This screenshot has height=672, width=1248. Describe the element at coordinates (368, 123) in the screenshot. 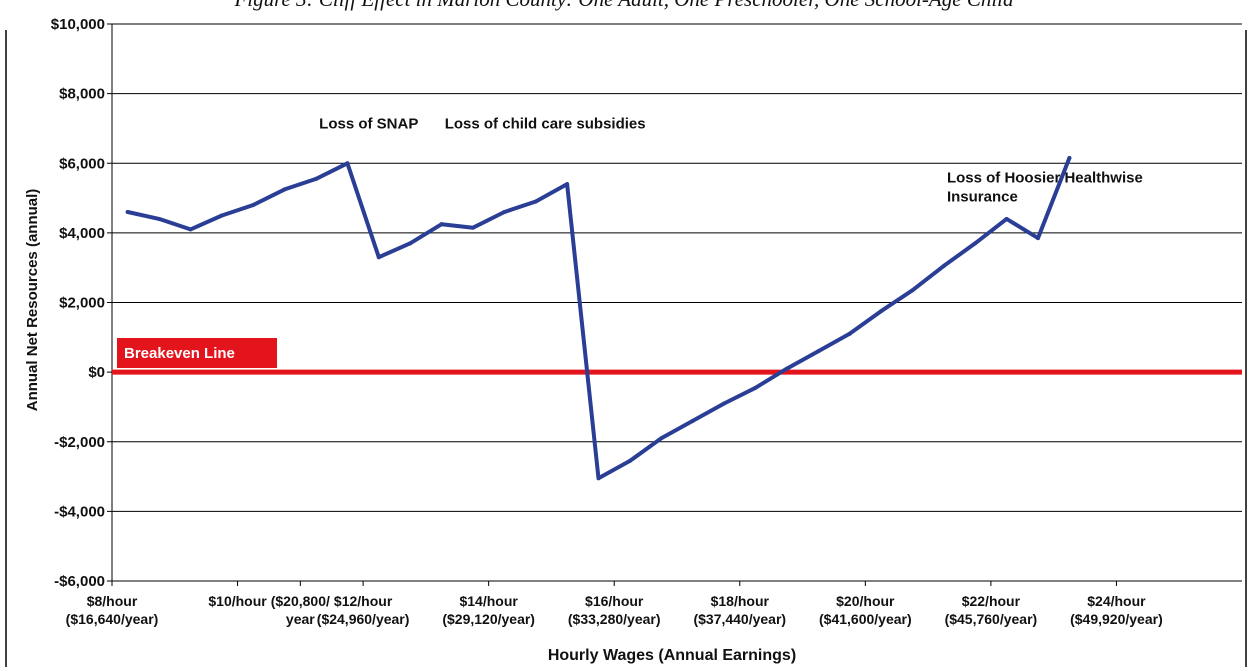

I see `annotation-label: Loss of SNAP` at that location.